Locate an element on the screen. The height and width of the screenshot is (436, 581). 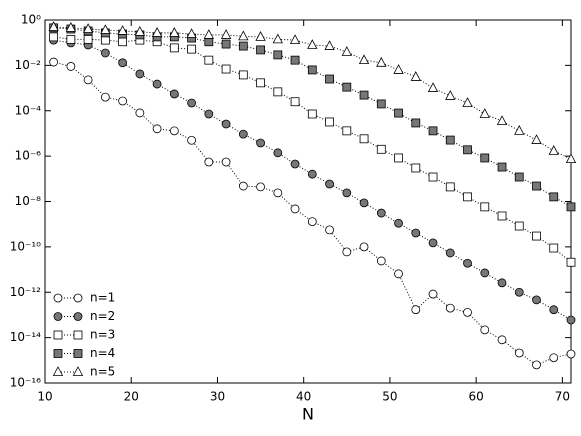
y-tick-label: 10⁻¹⁰ is located at coordinates (25, 246).